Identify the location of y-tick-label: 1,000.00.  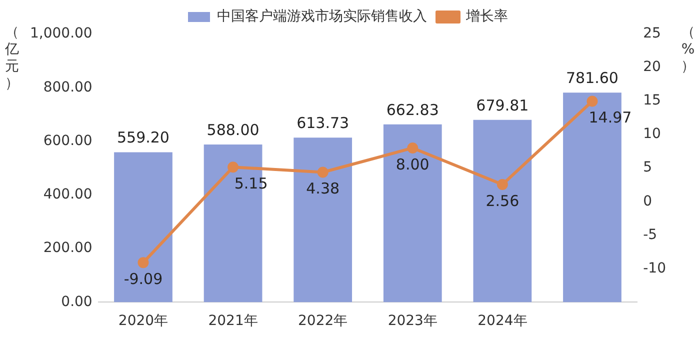
(61, 34).